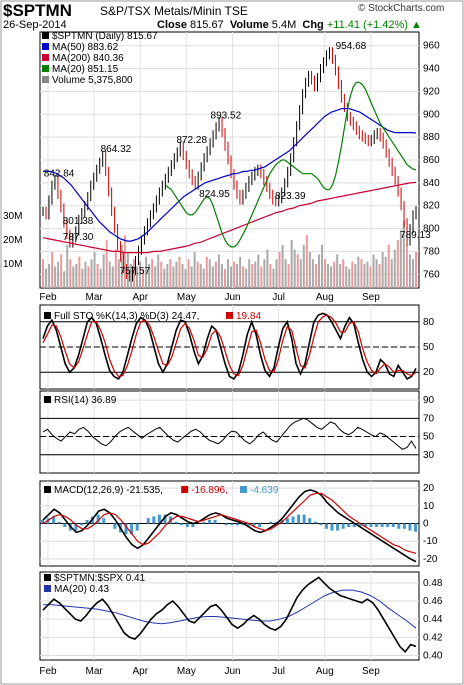 The image size is (464, 685). What do you see at coordinates (433, 637) in the screenshot?
I see `y-tick-label-ratio: 0.42` at bounding box center [433, 637].